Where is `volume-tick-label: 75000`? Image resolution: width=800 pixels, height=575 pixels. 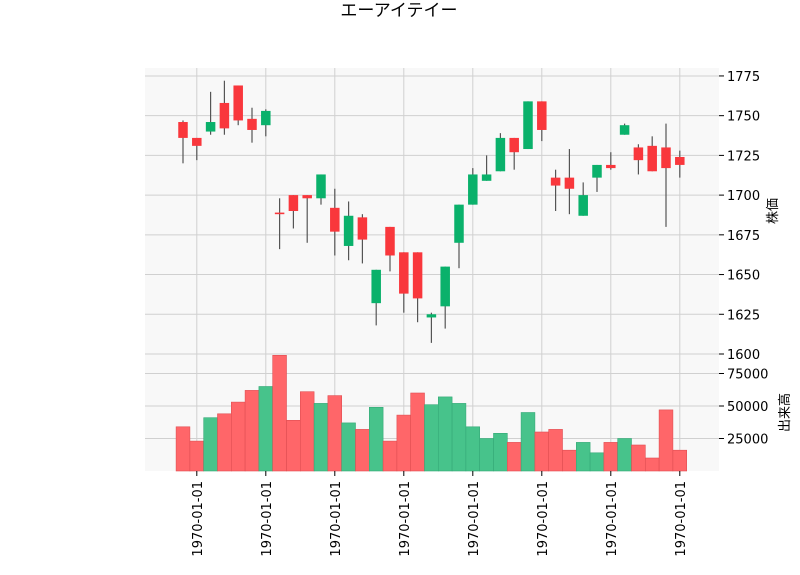 volume-tick-label: 75000 is located at coordinates (747, 375).